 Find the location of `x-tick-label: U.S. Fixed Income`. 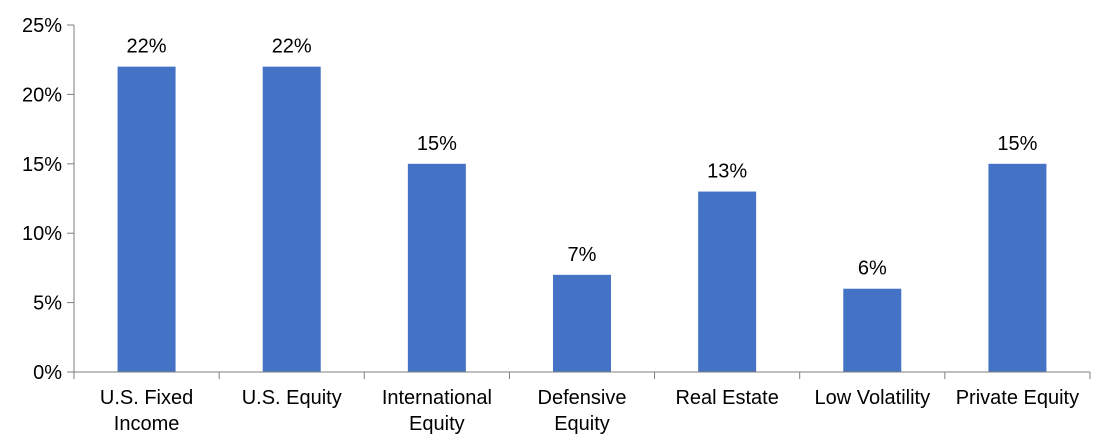

x-tick-label: U.S. Fixed Income is located at coordinates (146, 411).